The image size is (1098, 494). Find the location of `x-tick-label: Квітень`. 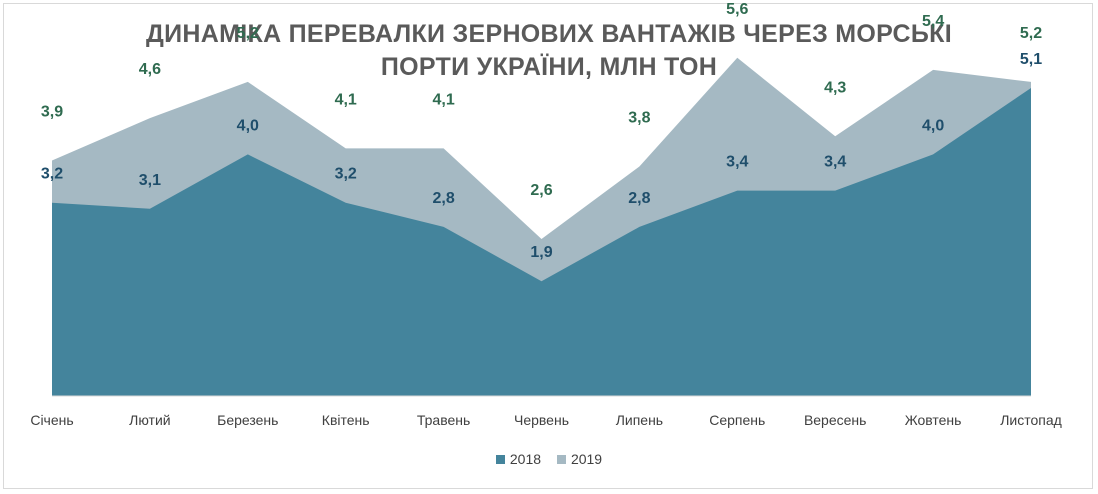

x-tick-label: Квітень is located at coordinates (346, 420).